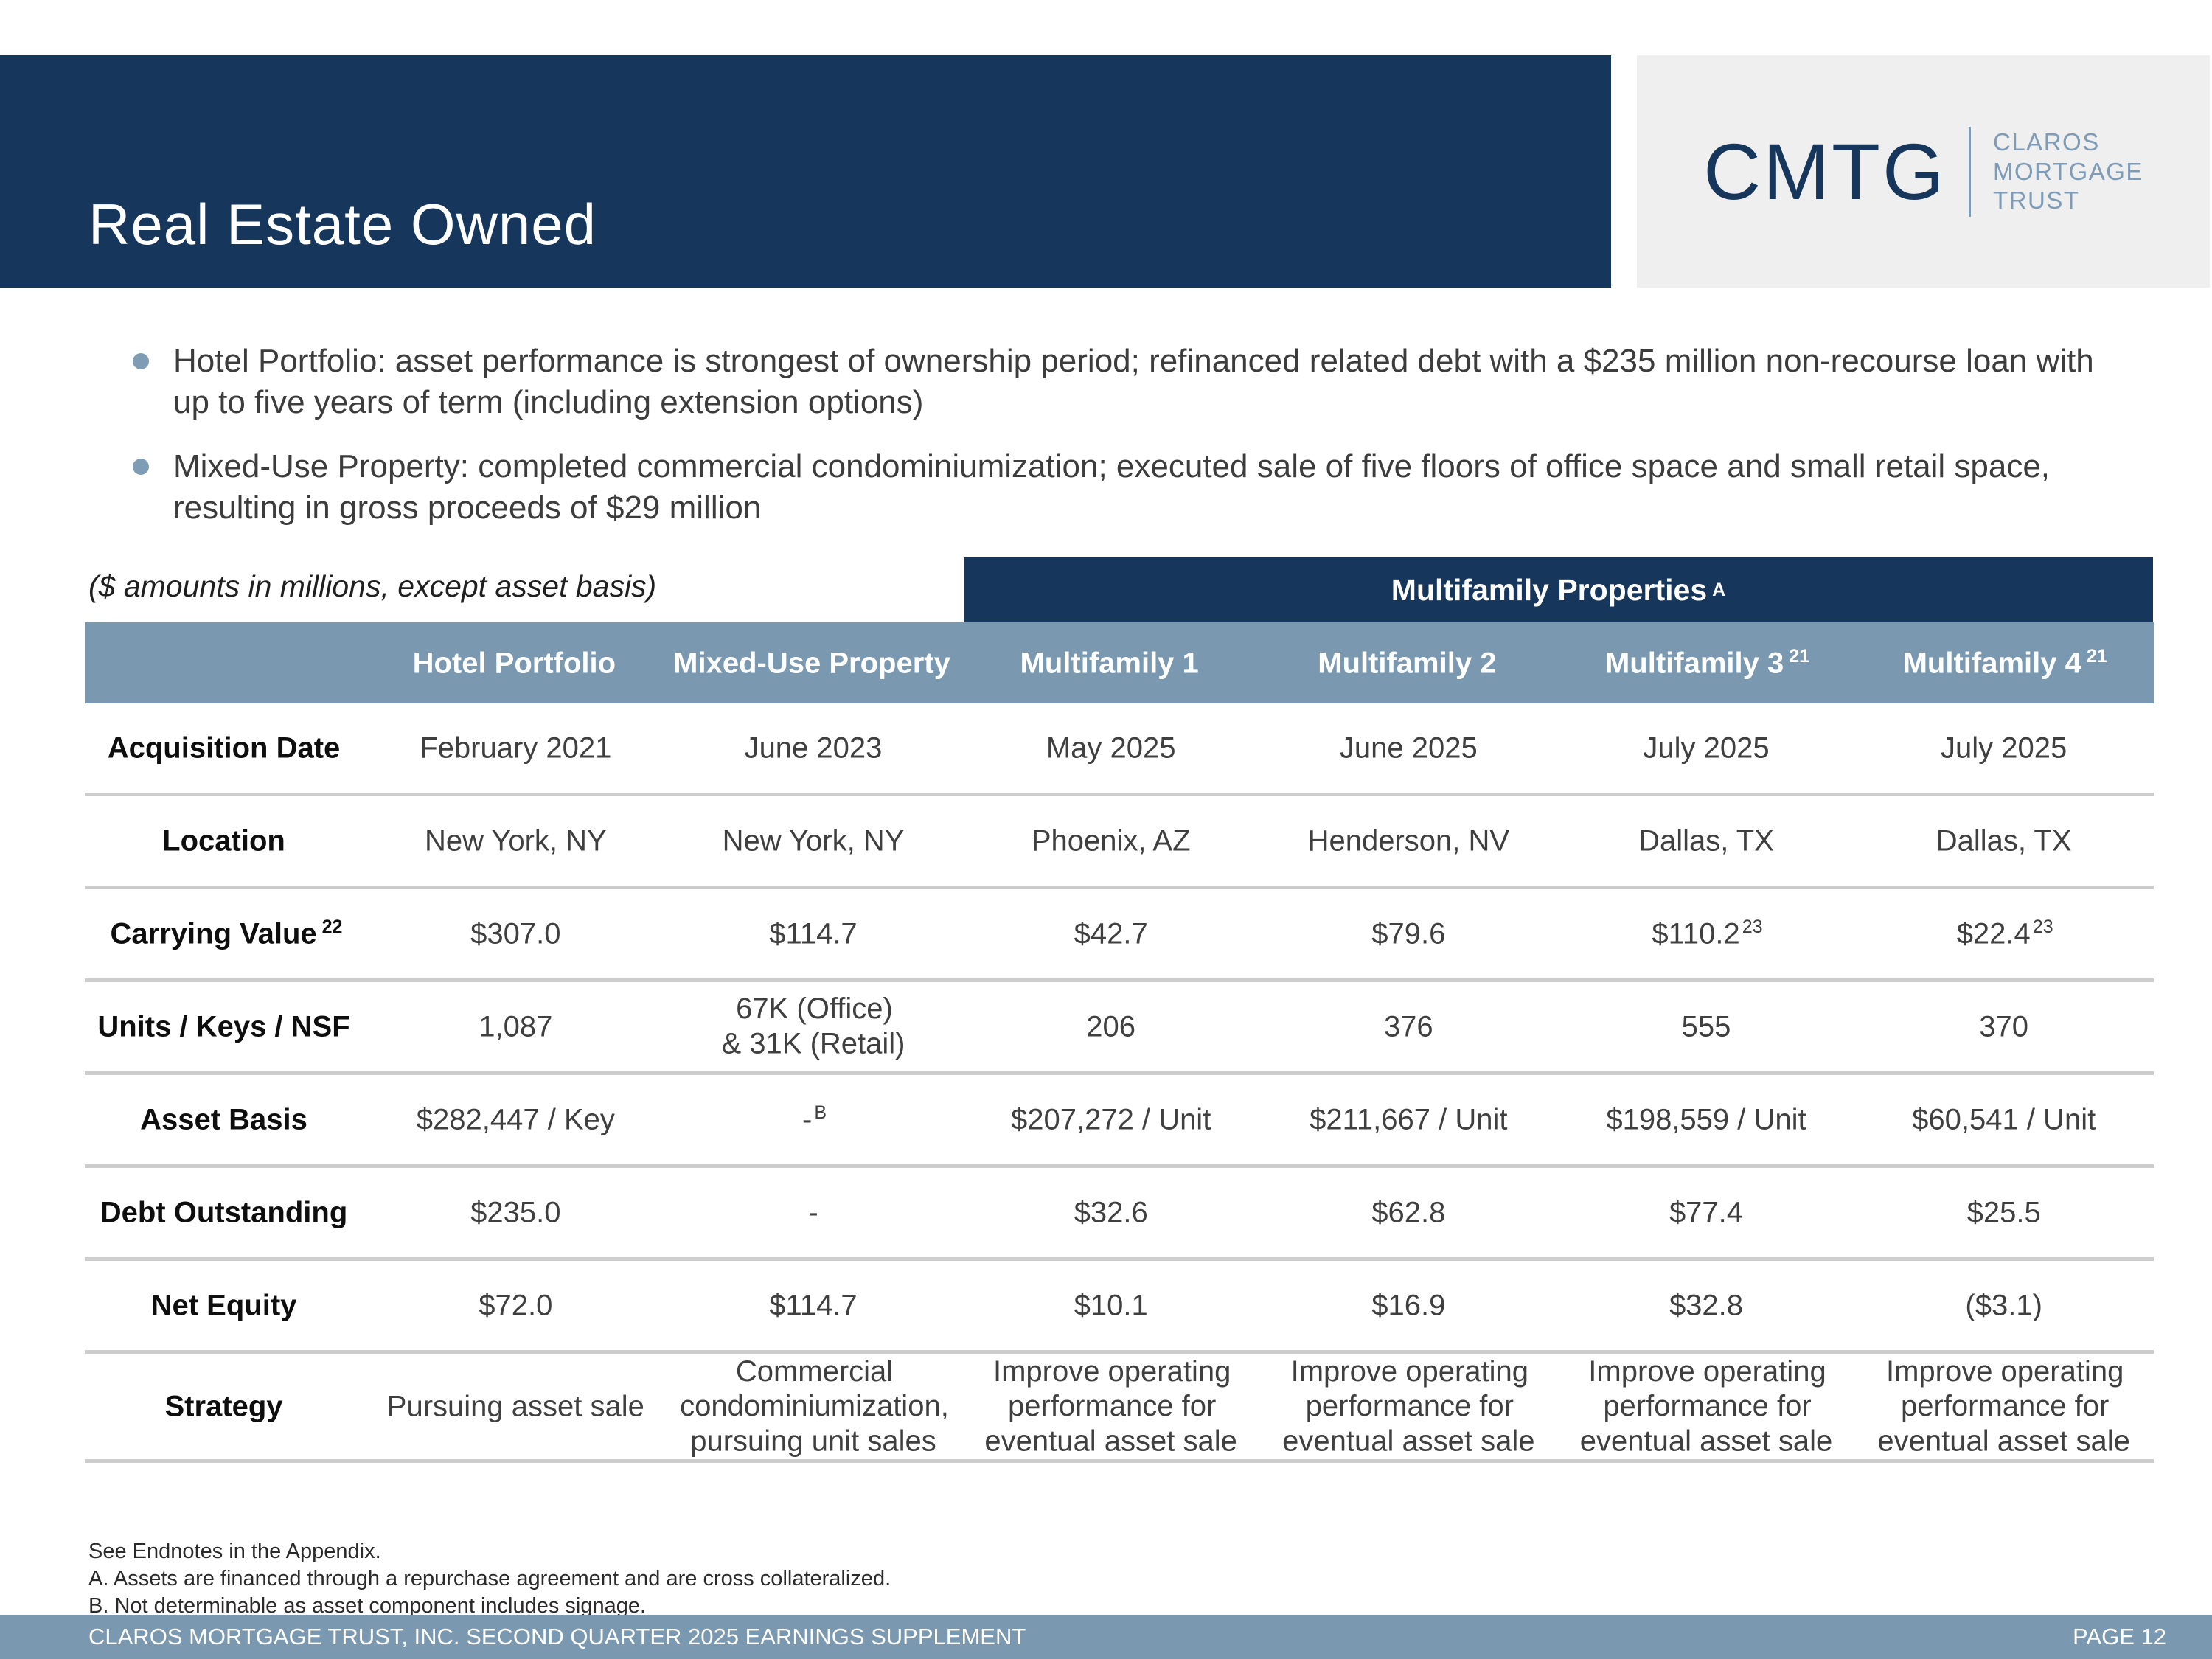 This screenshot has height=1659, width=2212. Describe the element at coordinates (2003, 1212) in the screenshot. I see `table-cell: $25.5` at that location.